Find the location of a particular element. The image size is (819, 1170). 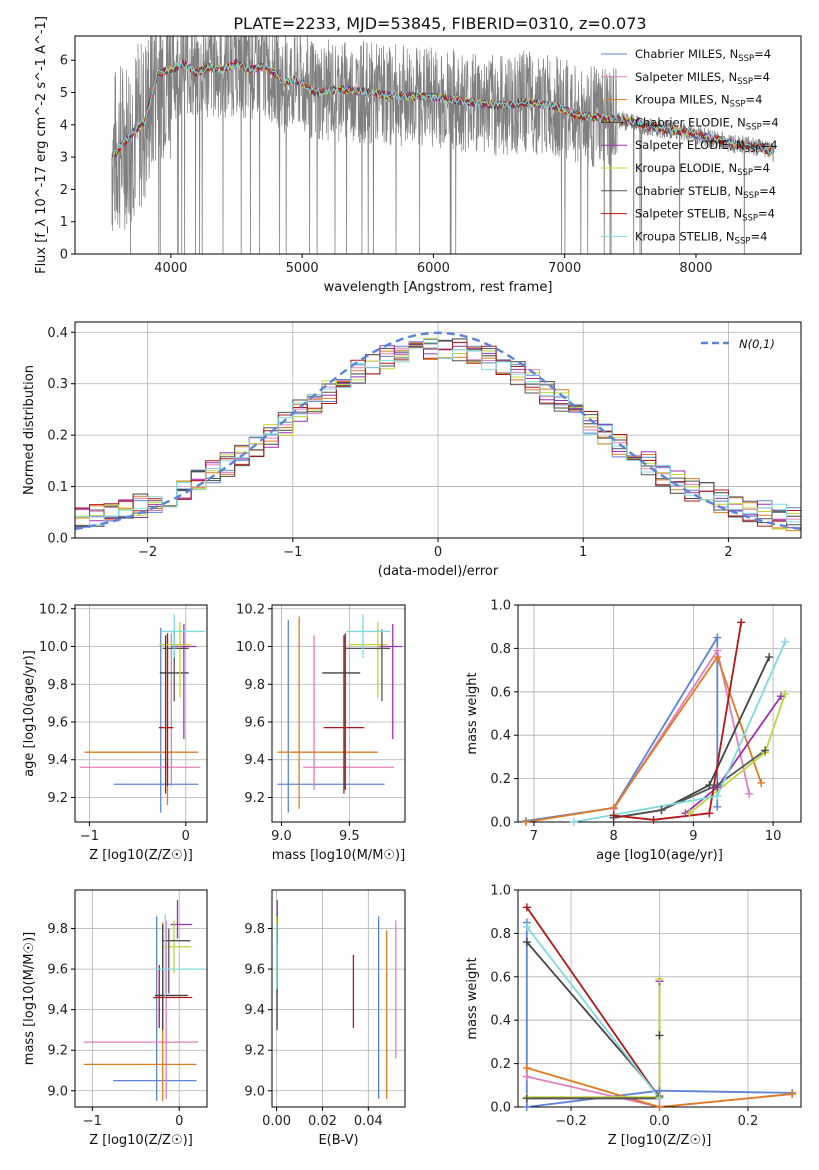

x-tick-label: 0.02 is located at coordinates (322, 1121).